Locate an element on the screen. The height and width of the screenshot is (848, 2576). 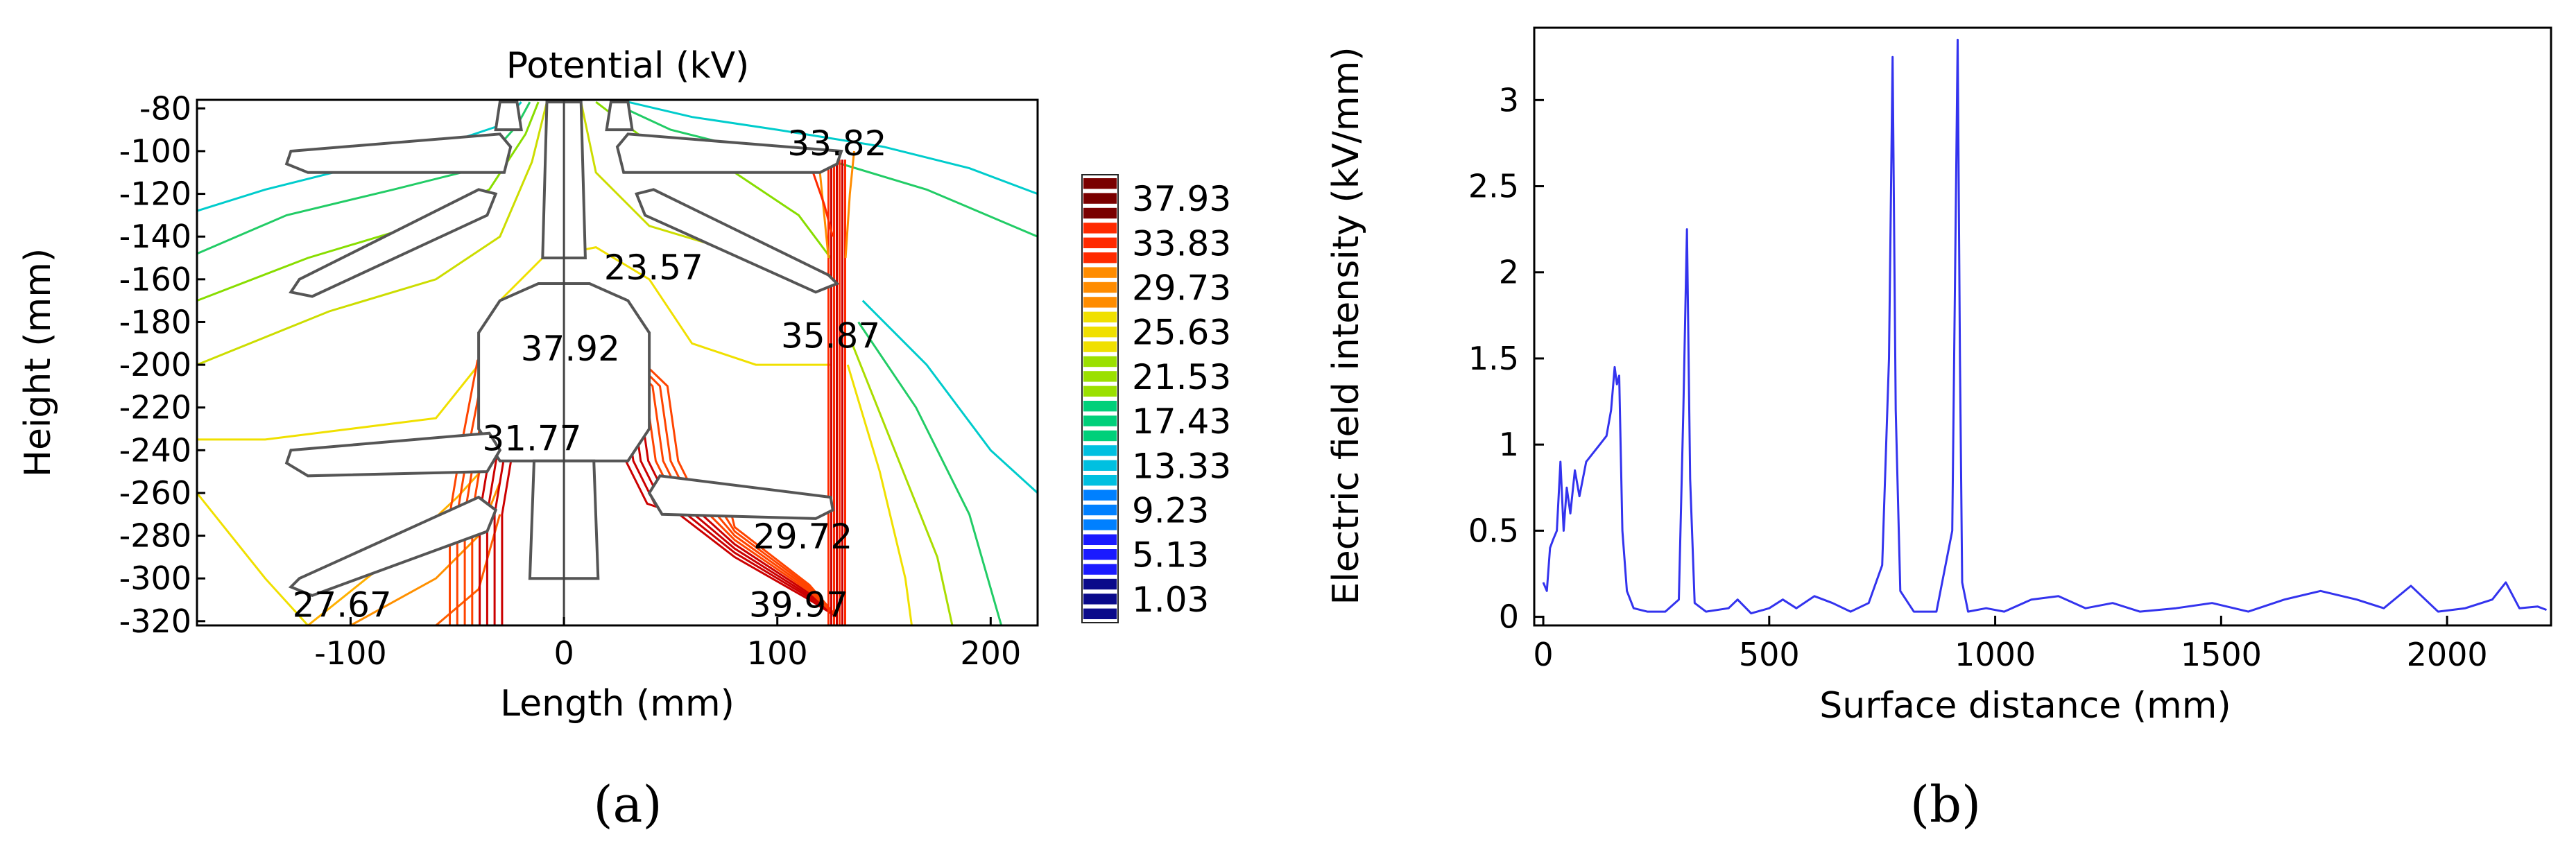
colorbar-frame is located at coordinates (1100, 399).